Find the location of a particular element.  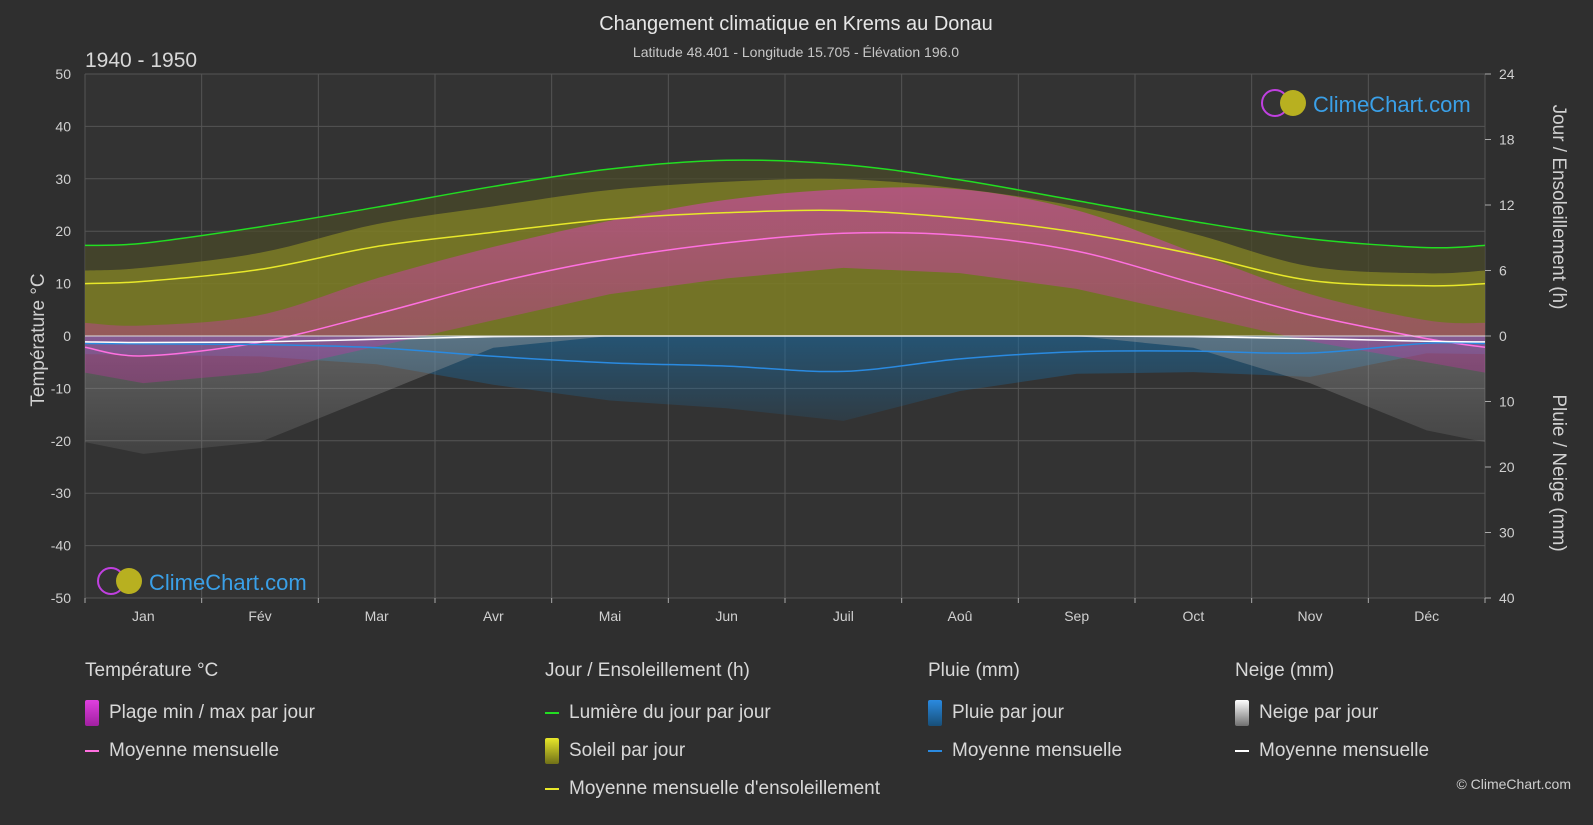

legend-sunshine-mean: Moyenne mensuelle d'ensoleillement is located at coordinates (712, 789).